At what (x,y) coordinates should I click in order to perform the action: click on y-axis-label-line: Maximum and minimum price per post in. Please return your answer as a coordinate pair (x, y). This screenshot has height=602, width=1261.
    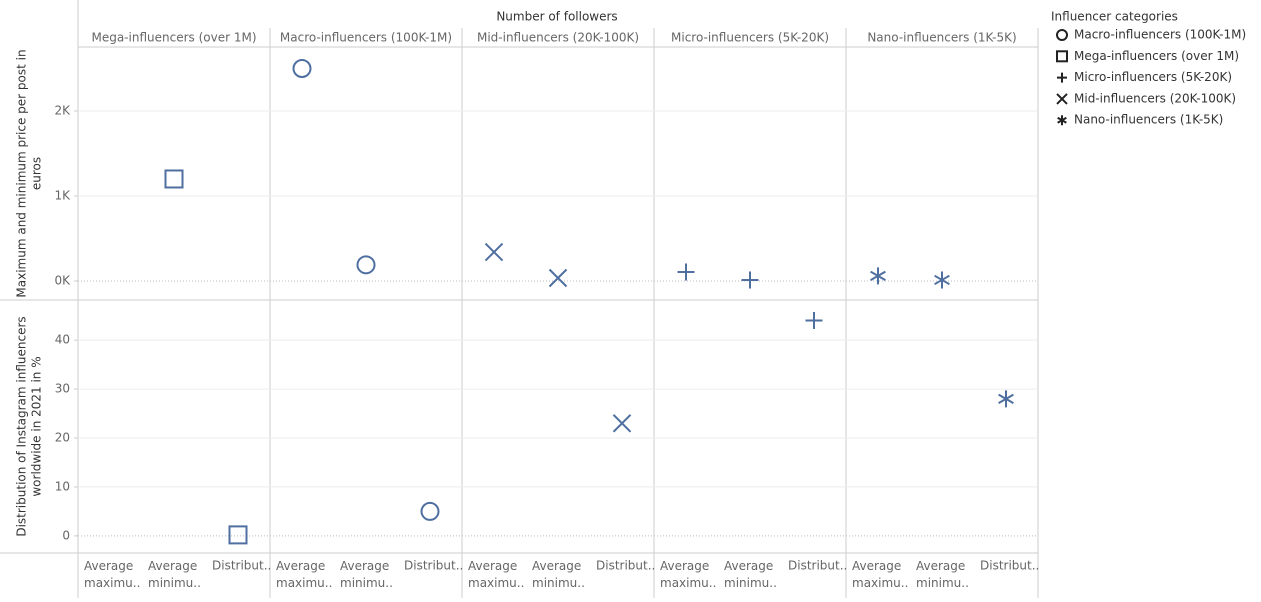
    Looking at the image, I should click on (22, 173).